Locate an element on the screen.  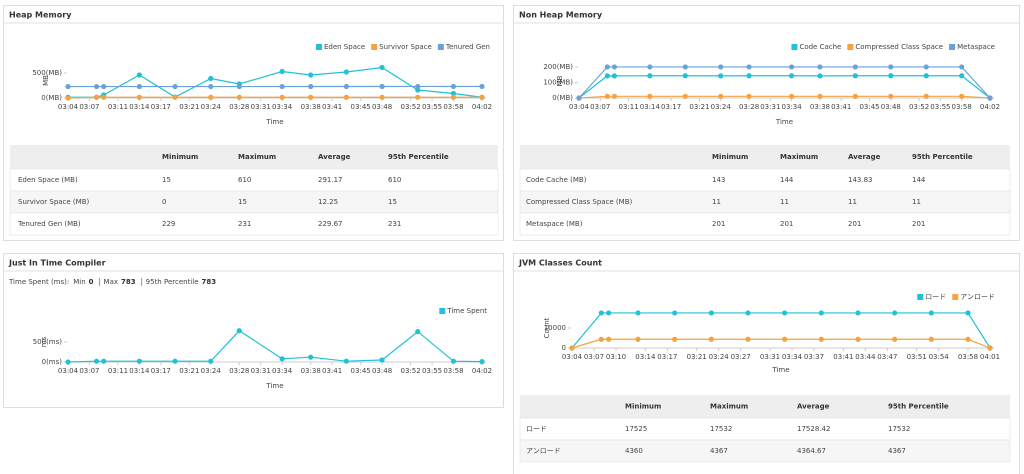
x-tick-label: 03:17 is located at coordinates (161, 107).